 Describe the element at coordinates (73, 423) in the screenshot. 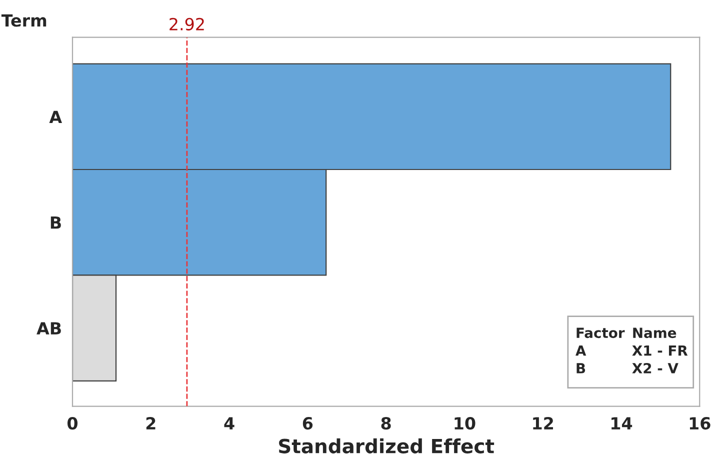

I see `x-tick-label: 0` at that location.